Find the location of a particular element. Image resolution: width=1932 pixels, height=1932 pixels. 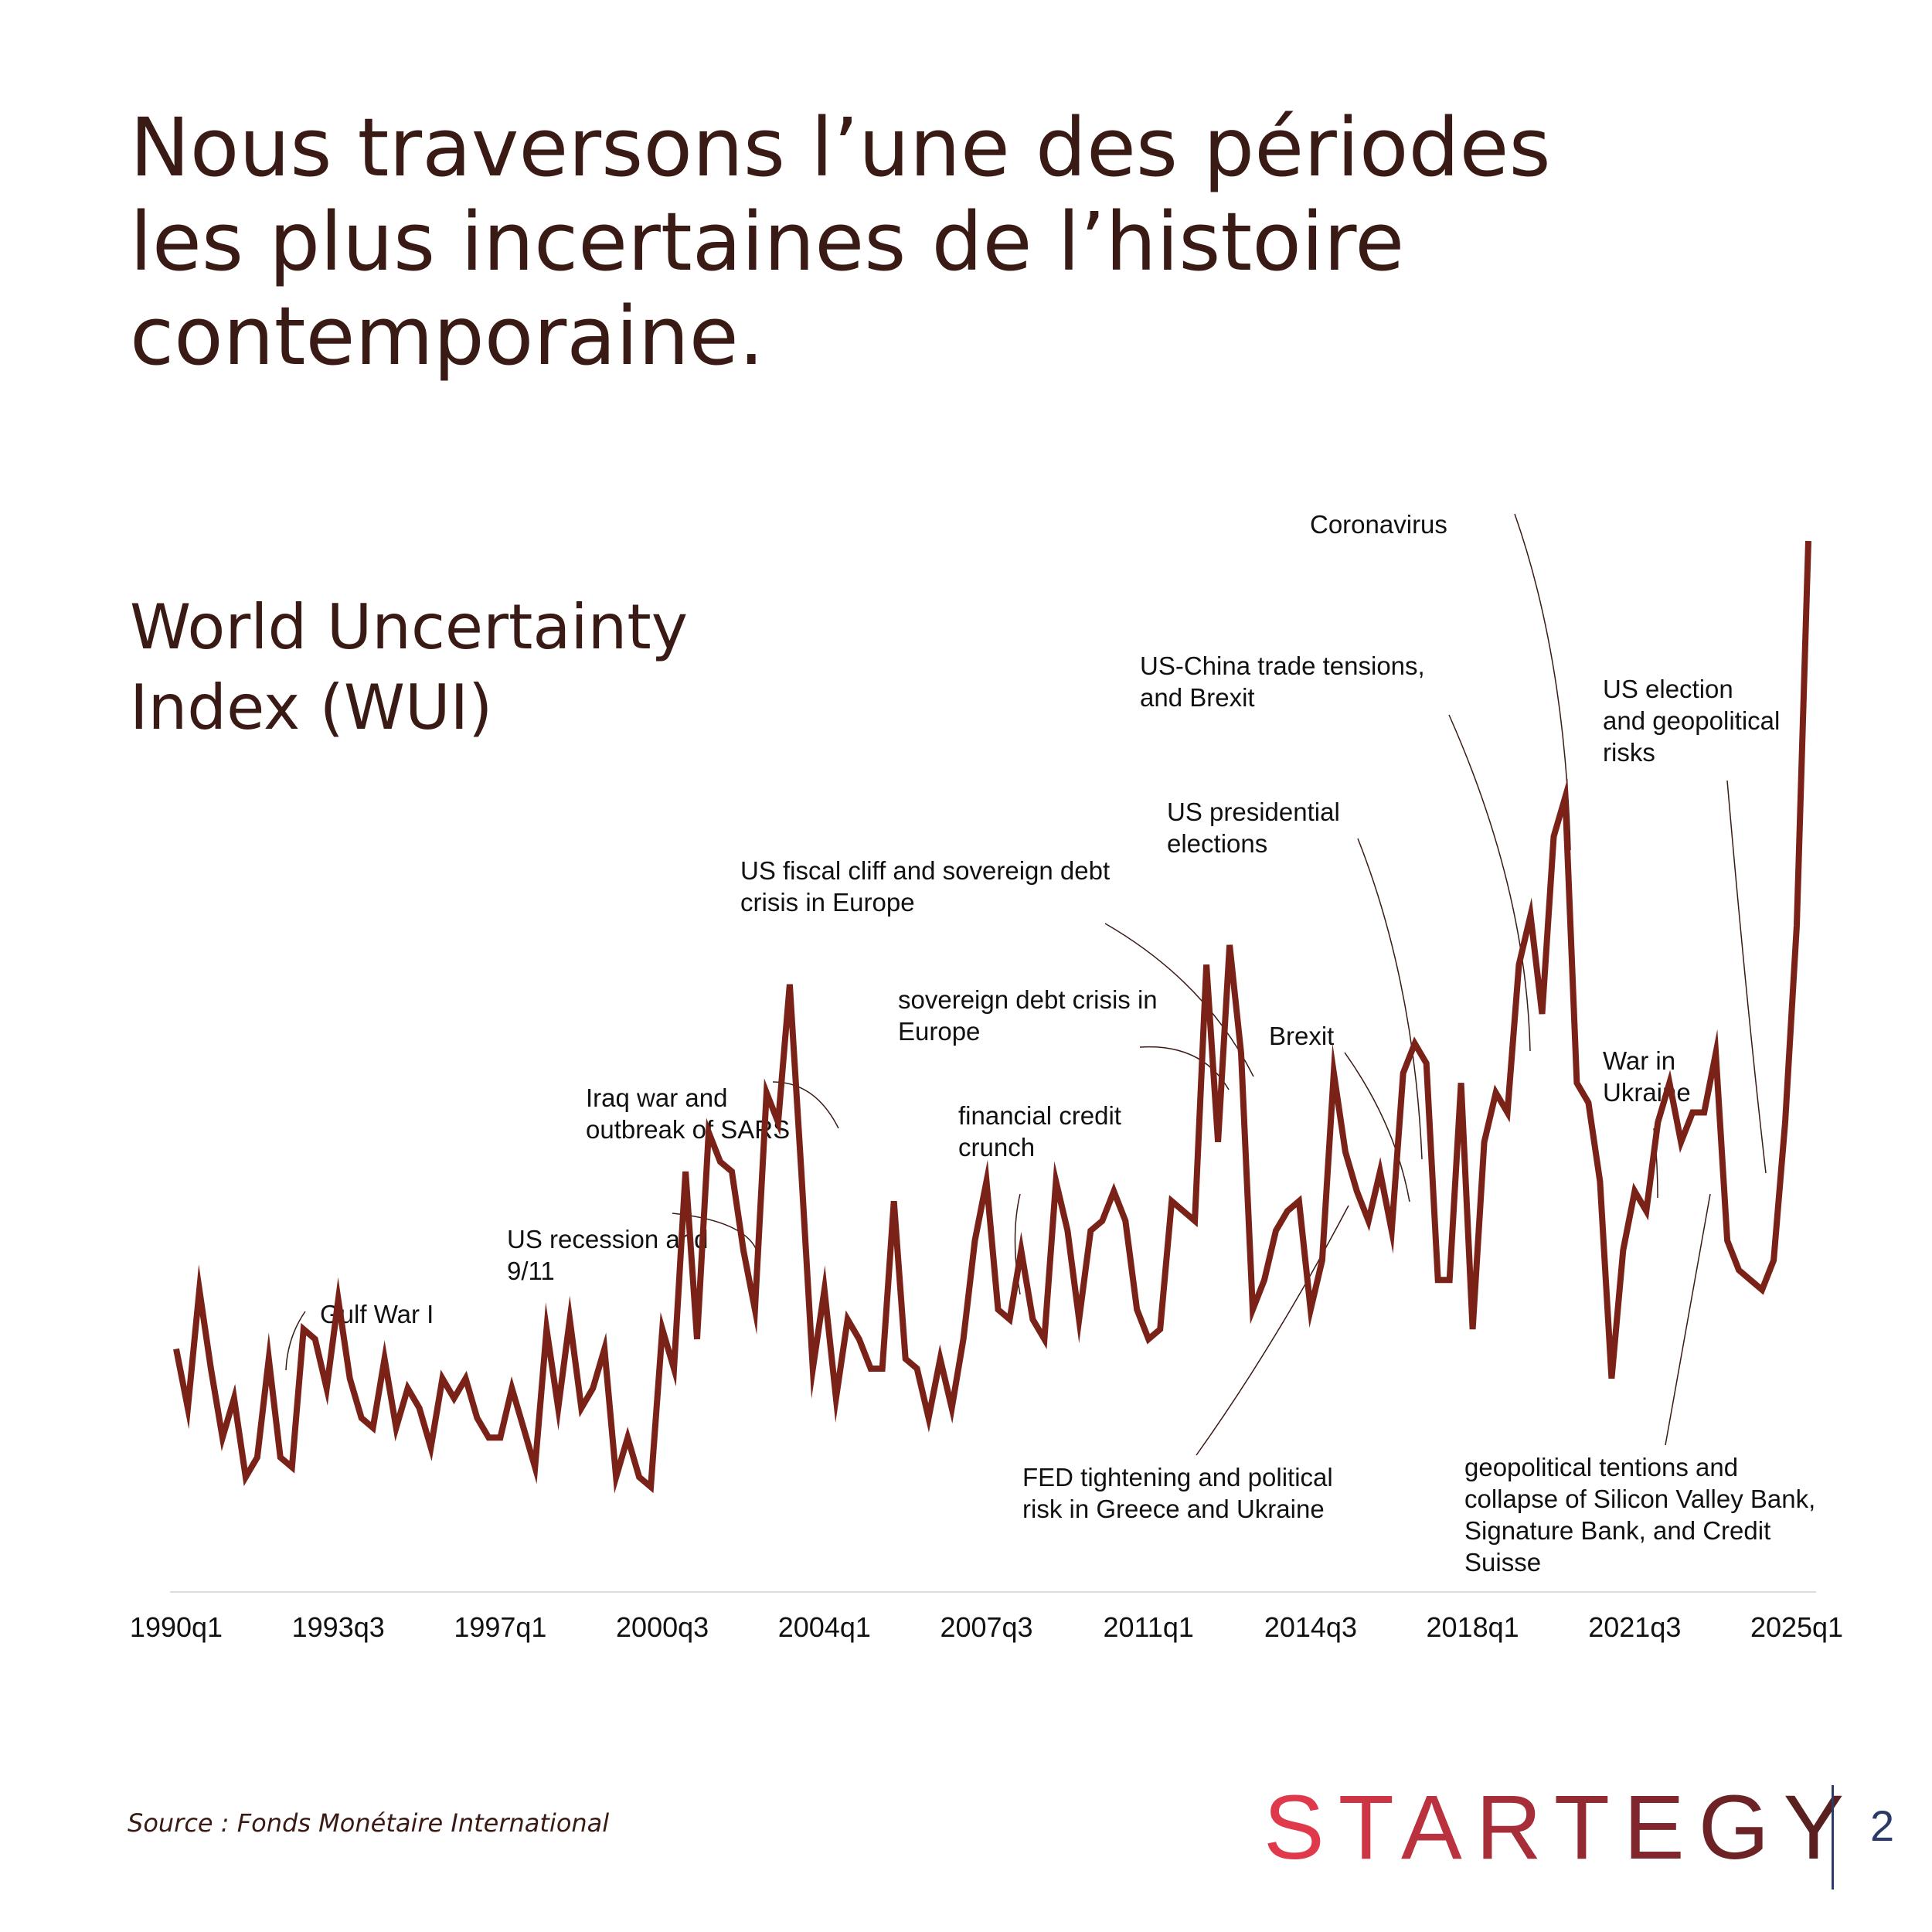

chart-title-line-2: Index (WUI) is located at coordinates (312, 708).